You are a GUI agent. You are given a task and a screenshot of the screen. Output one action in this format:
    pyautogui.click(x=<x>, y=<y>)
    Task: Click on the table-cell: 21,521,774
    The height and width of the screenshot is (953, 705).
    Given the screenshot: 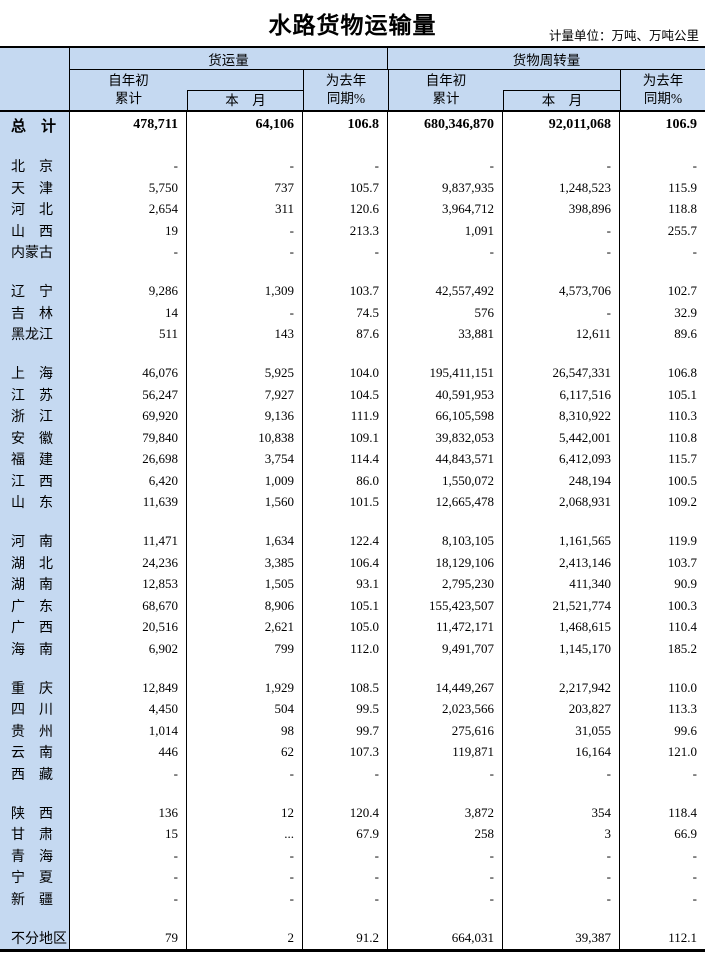 What is the action you would take?
    pyautogui.click(x=561, y=606)
    